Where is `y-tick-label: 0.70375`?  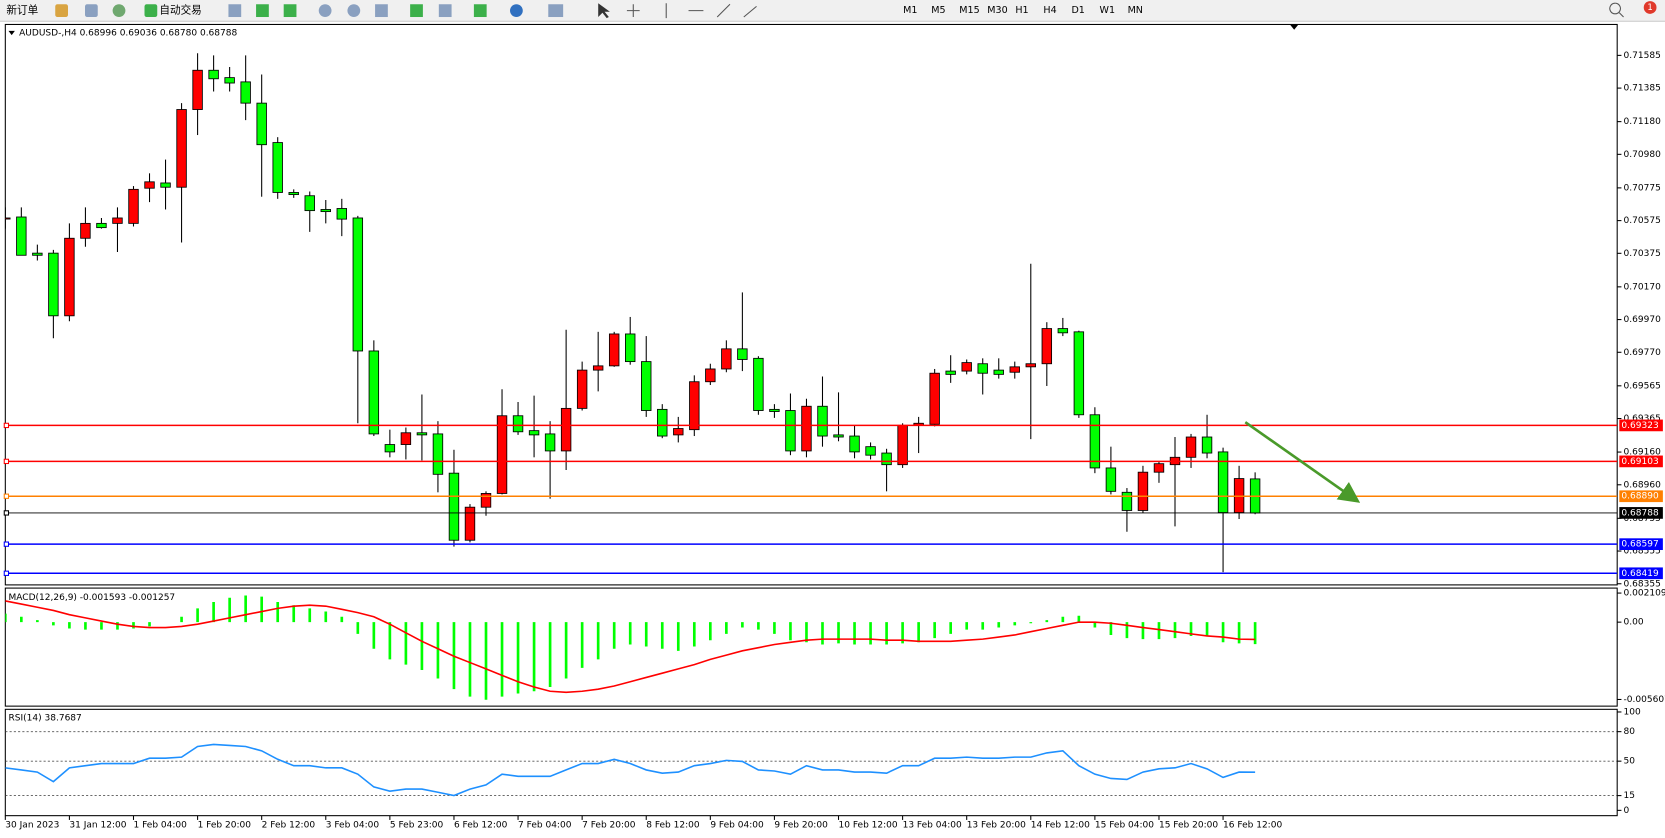
y-tick-label: 0.70375 is located at coordinates (1642, 254).